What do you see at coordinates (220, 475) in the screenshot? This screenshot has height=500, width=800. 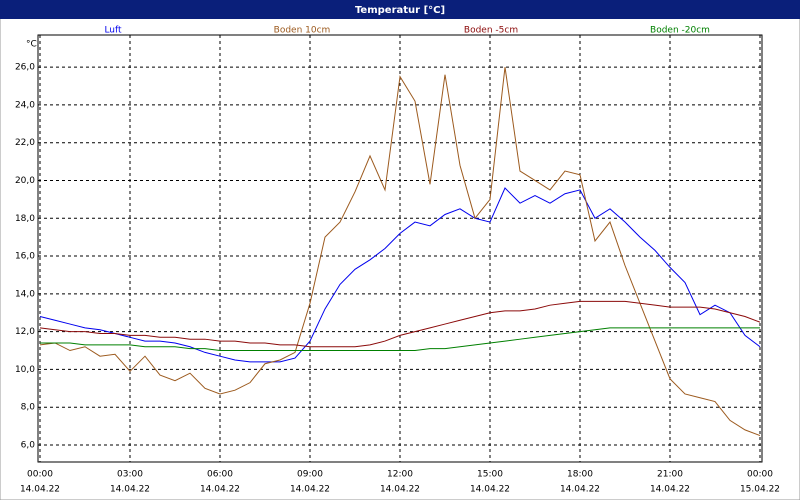 I see `x-tick-label: 06:00` at bounding box center [220, 475].